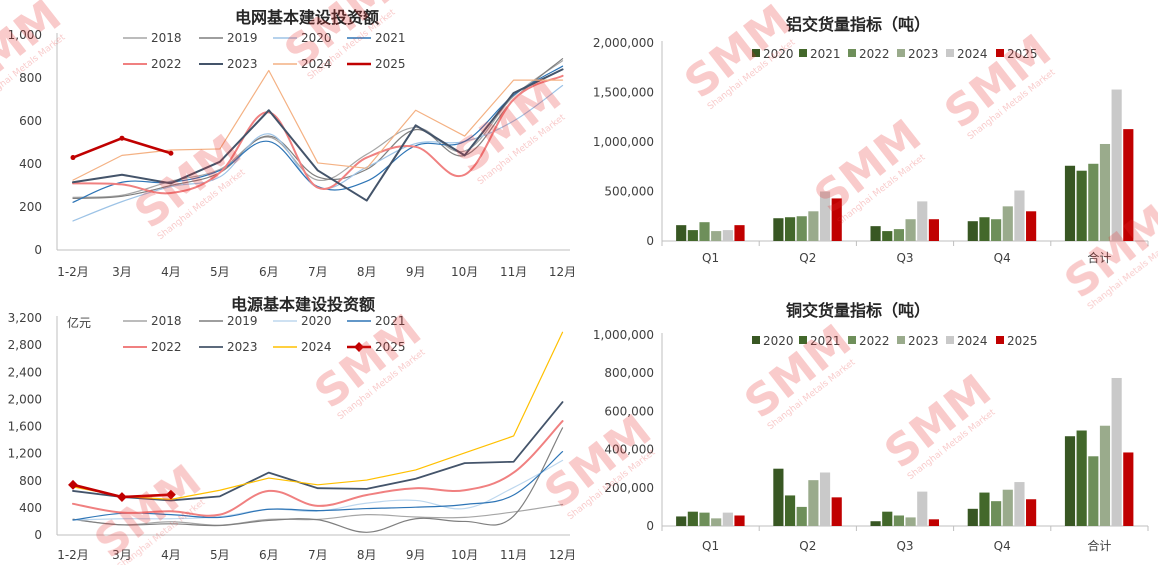 The image size is (1158, 569). Describe the element at coordinates (650, 241) in the screenshot. I see `y-tick-label: 0` at that location.